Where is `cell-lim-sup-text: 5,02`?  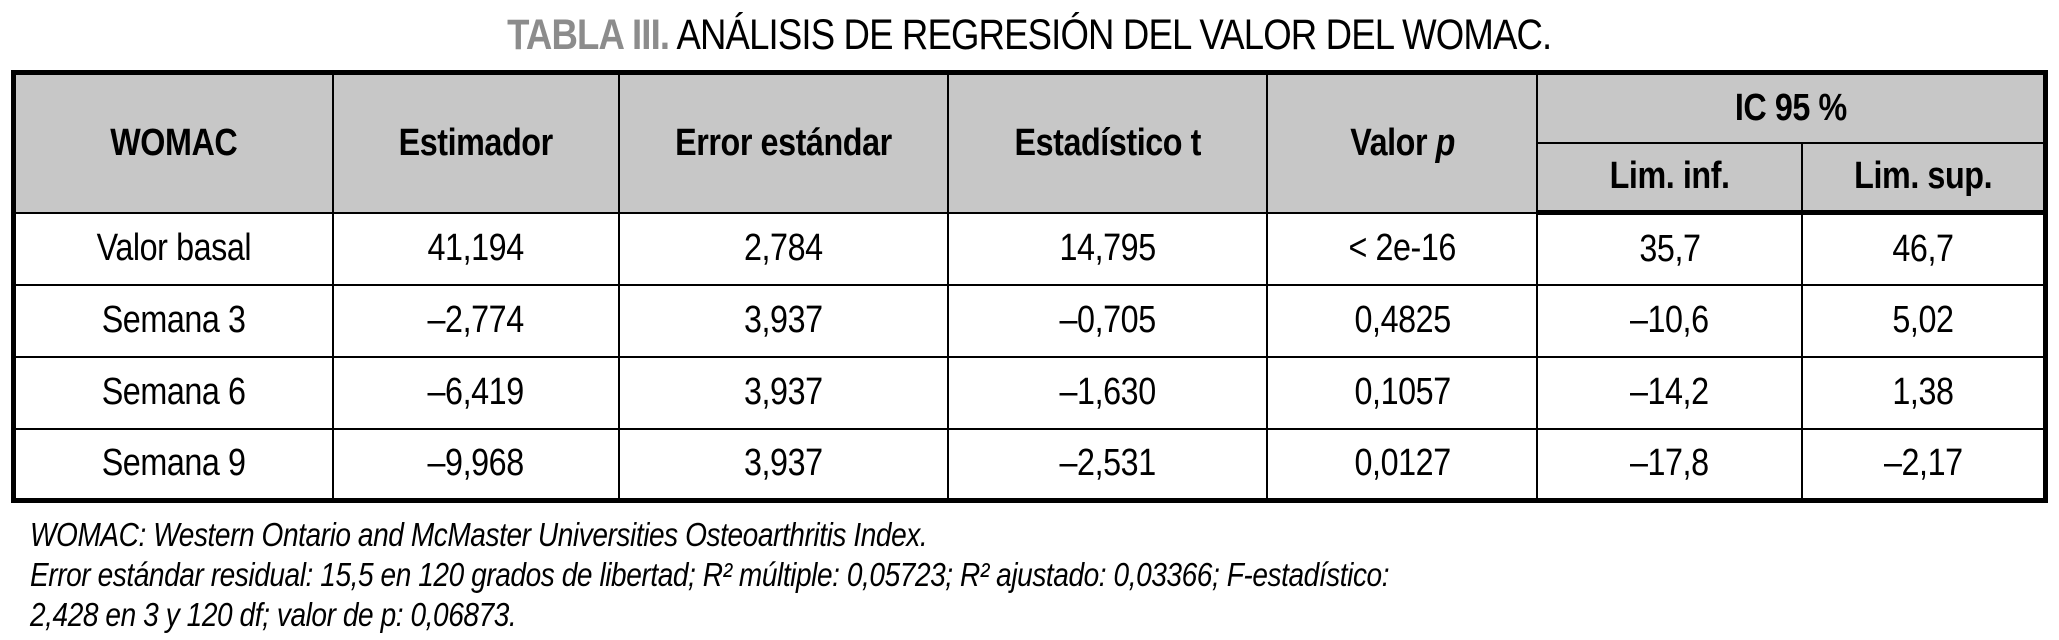 cell-lim-sup-text: 5,02 is located at coordinates (1923, 320).